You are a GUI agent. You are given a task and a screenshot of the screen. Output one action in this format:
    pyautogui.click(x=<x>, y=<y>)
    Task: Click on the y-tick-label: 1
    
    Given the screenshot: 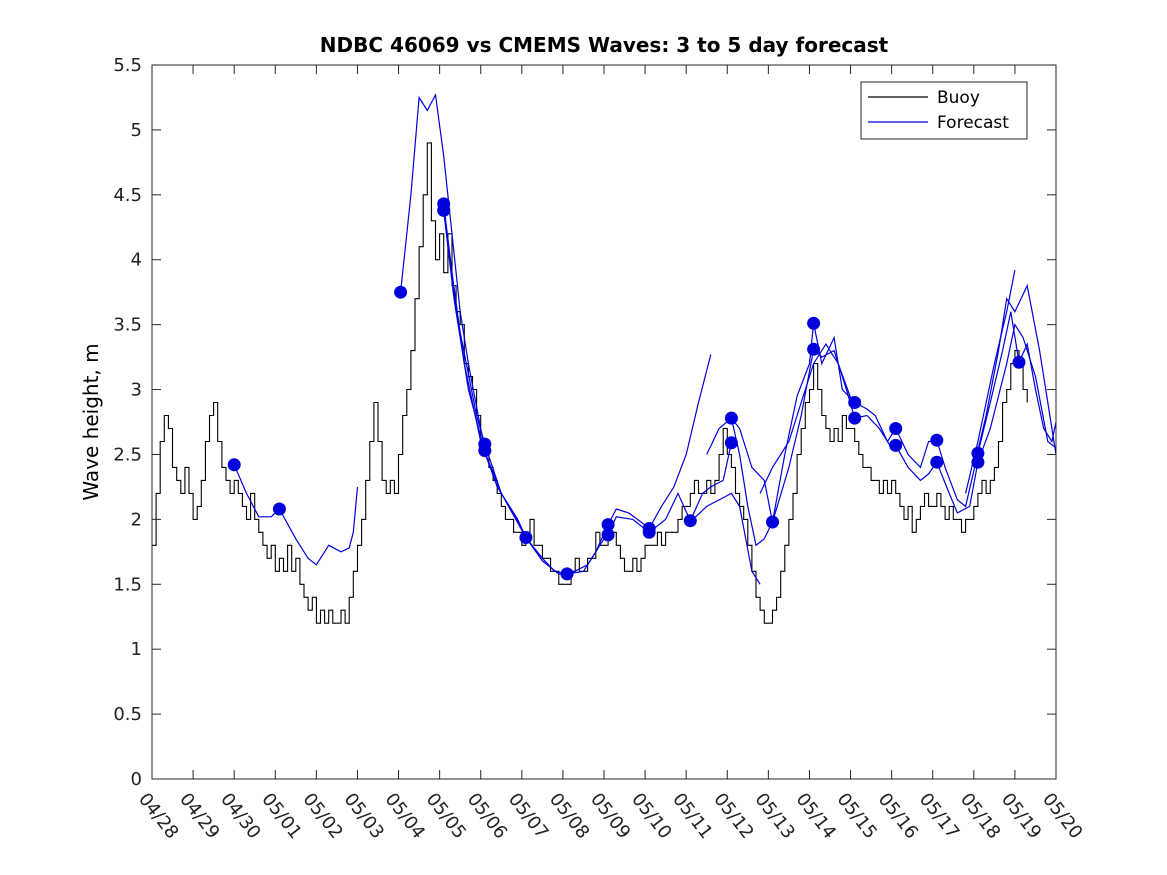 What is the action you would take?
    pyautogui.click(x=136, y=649)
    